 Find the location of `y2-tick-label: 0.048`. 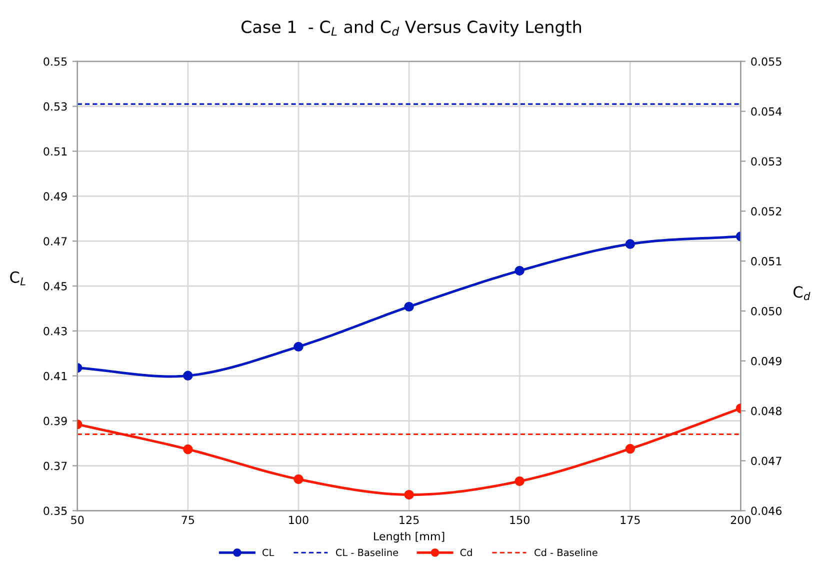

y2-tick-label: 0.048 is located at coordinates (766, 411).